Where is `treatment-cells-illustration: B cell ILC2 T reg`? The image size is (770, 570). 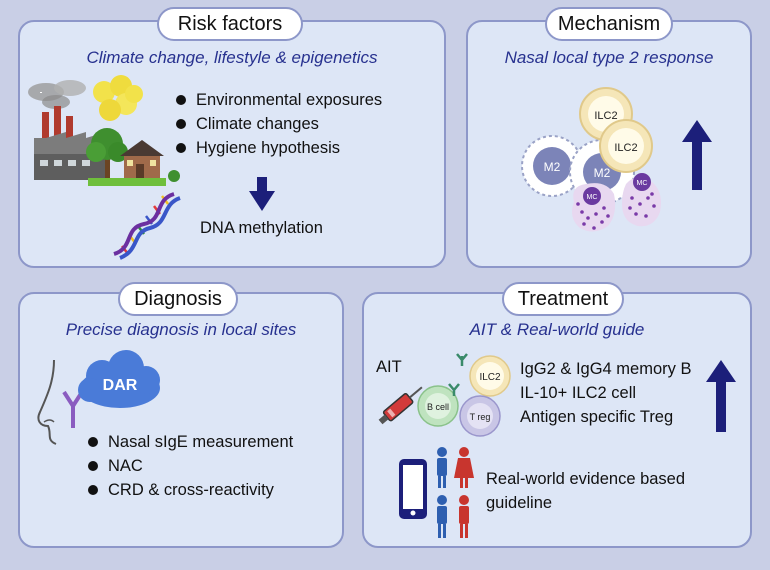 treatment-cells-illustration: B cell ILC2 T reg is located at coordinates (464, 395).